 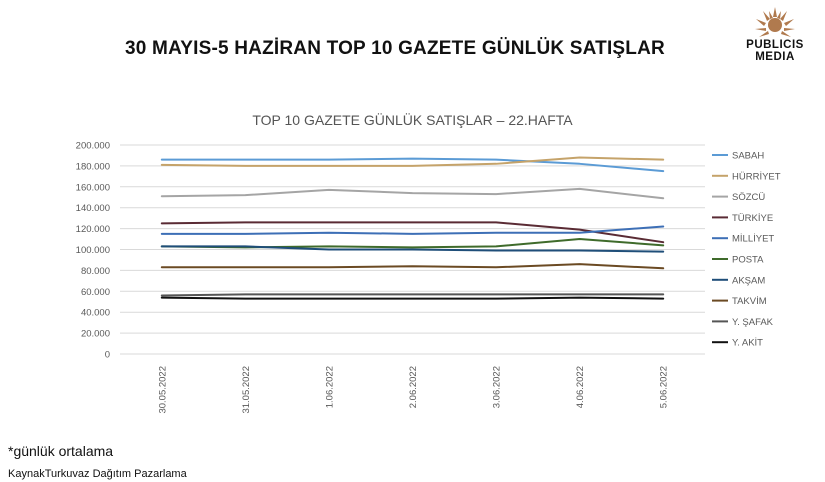 What do you see at coordinates (756, 176) in the screenshot?
I see `legend-label: HÜRRİYET` at bounding box center [756, 176].